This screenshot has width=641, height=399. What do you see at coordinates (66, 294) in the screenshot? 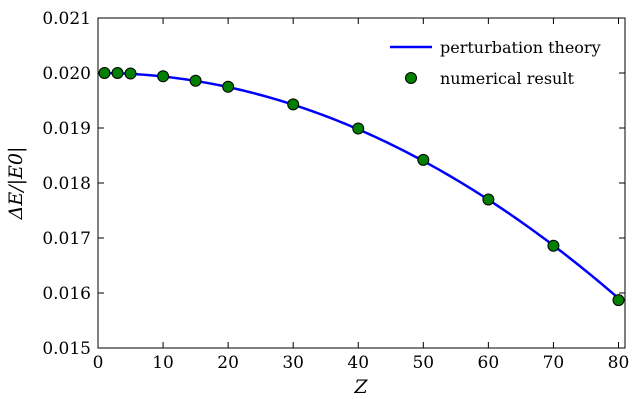
I see `y-tick-label: 0.016` at bounding box center [66, 294].